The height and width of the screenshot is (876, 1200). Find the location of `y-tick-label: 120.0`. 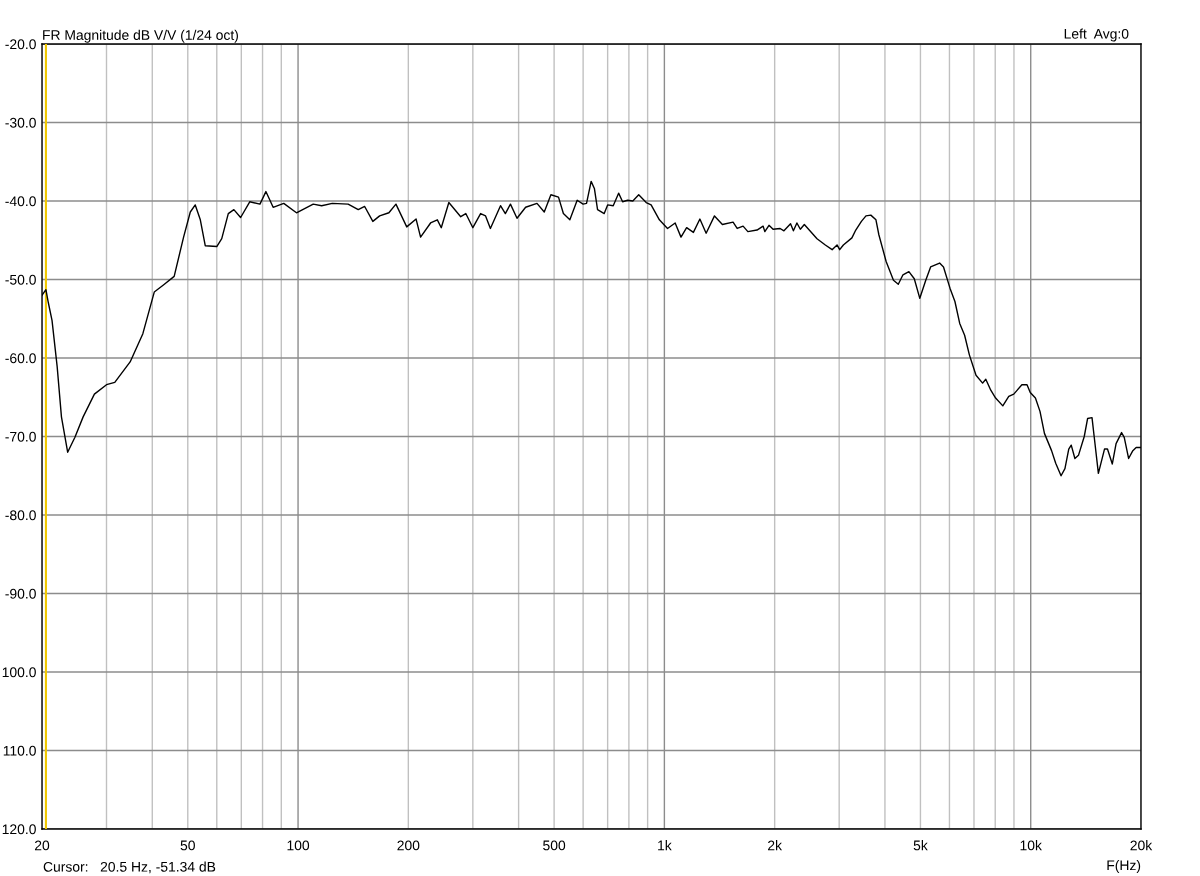

y-tick-label: 120.0 is located at coordinates (19, 829).